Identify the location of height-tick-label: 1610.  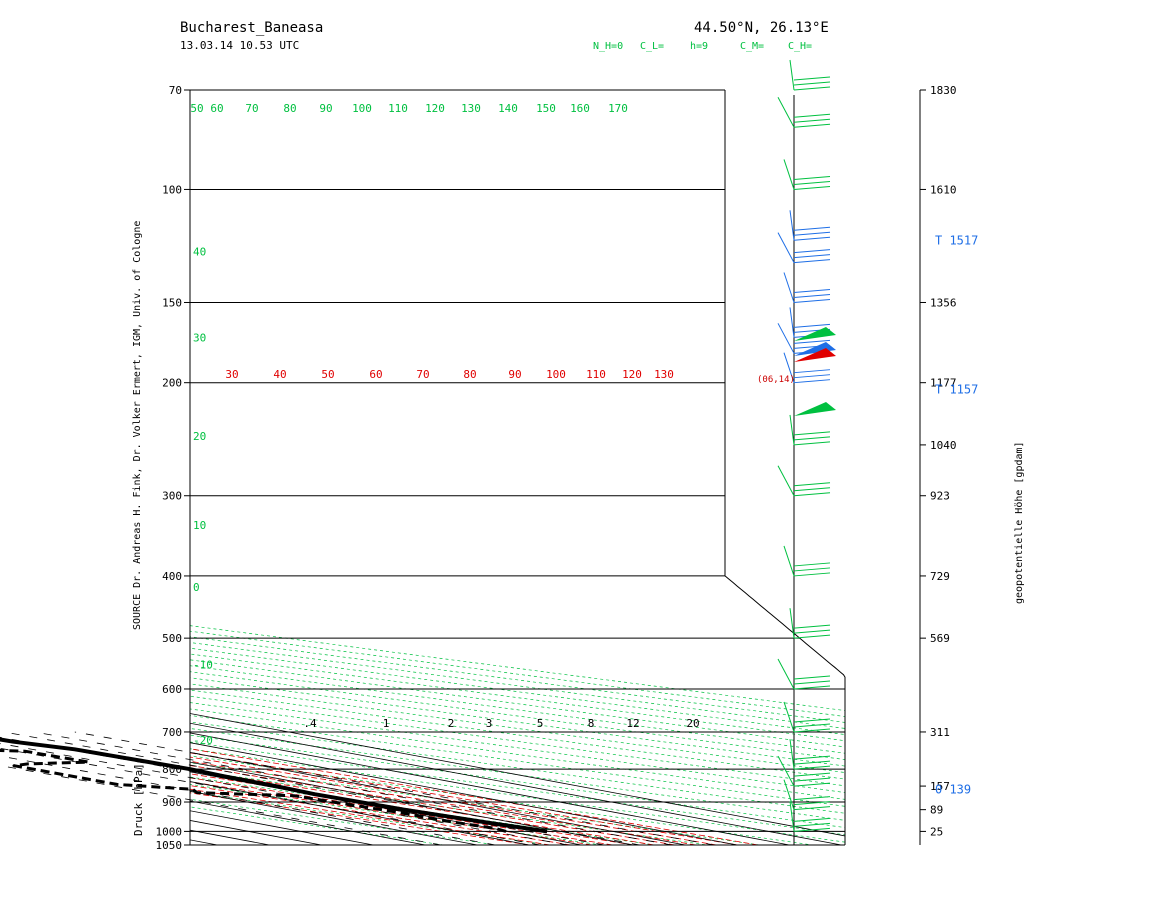
(943, 189).